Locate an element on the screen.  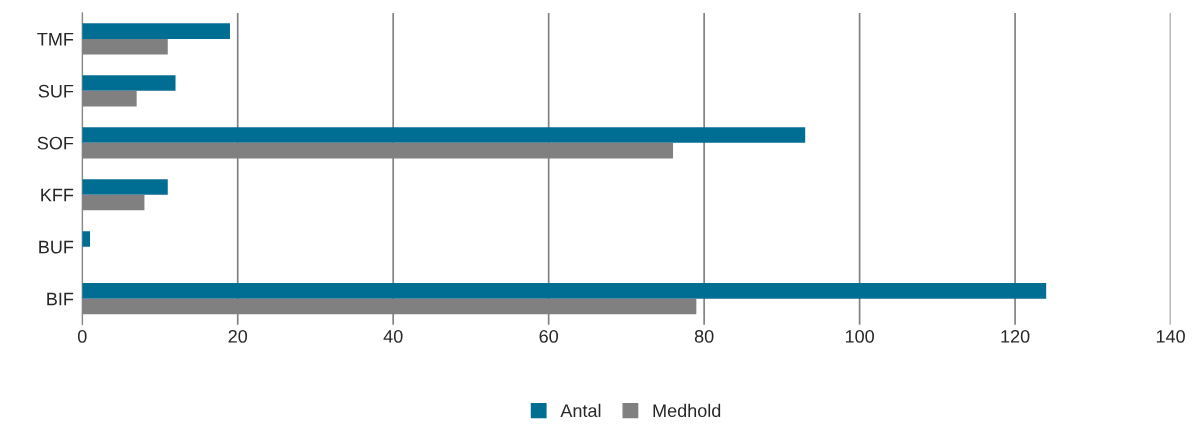
x-tick-label: 100 is located at coordinates (859, 336).